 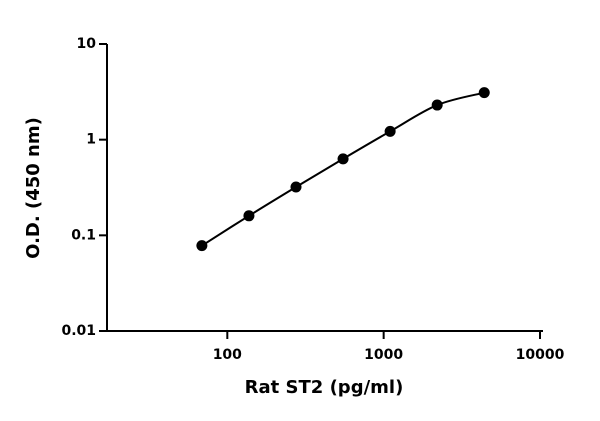 I want to click on x-axis-title: Rat ST2 (pg/ml), so click(x=324, y=387).